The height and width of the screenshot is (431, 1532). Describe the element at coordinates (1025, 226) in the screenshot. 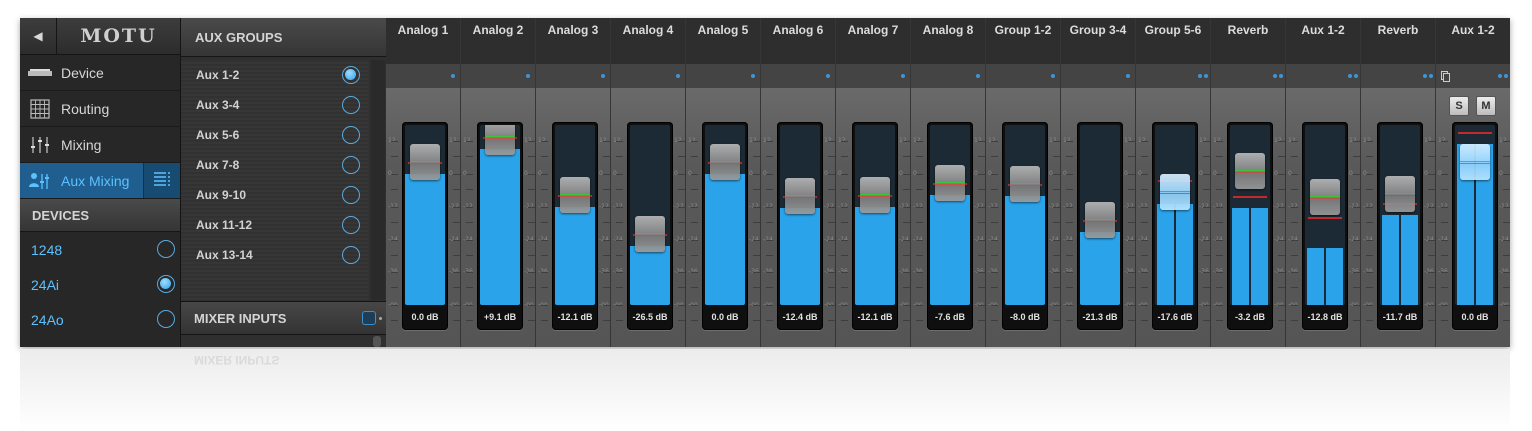

I see `fader-track: -8.0 dB` at that location.